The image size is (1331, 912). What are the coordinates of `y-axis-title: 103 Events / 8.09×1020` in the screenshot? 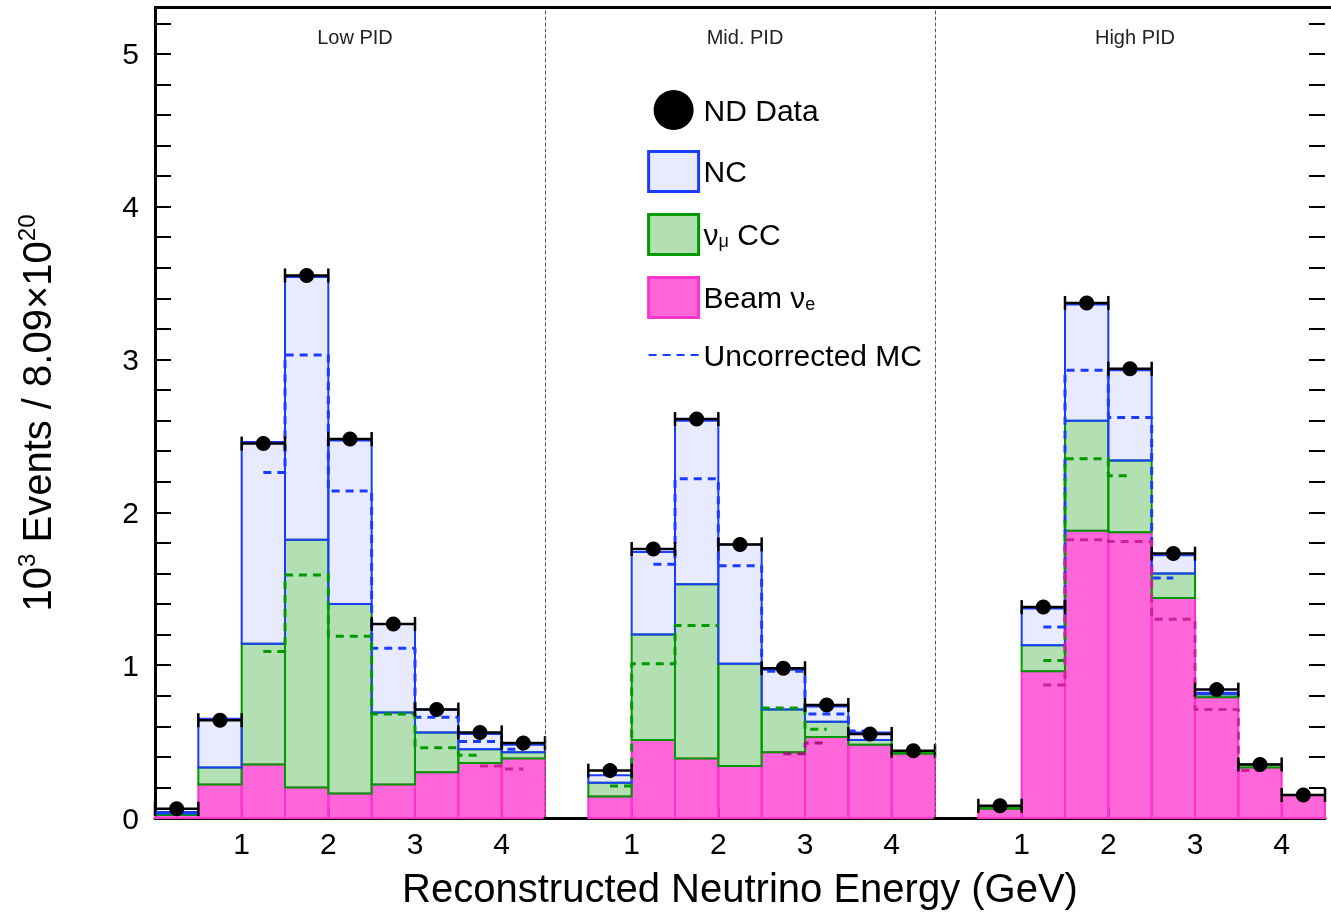 It's located at (35, 413).